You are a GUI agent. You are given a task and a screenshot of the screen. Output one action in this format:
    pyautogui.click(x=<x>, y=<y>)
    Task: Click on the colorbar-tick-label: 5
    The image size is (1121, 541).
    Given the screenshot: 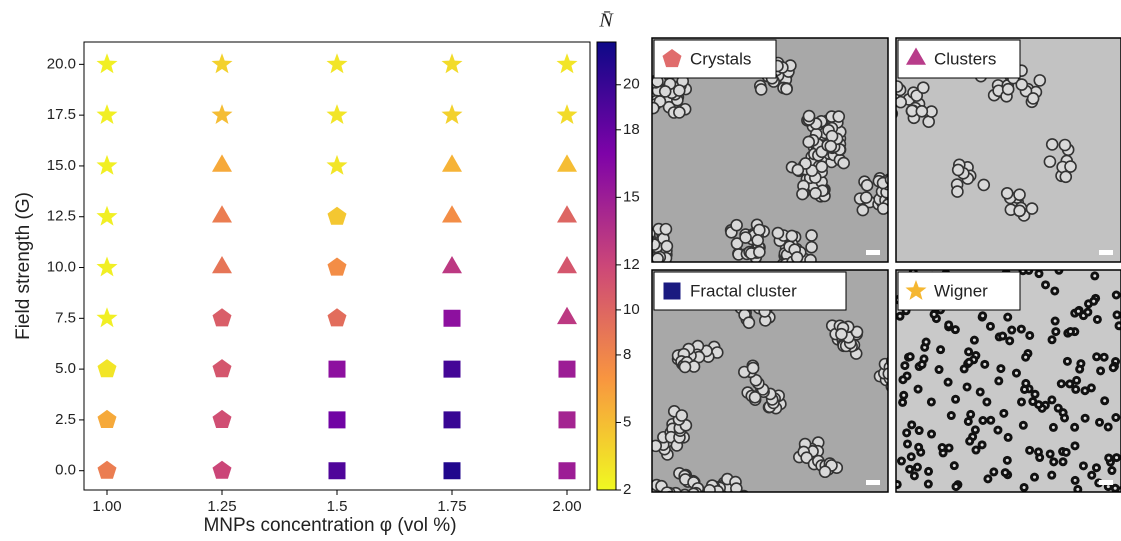 What is the action you would take?
    pyautogui.click(x=627, y=421)
    